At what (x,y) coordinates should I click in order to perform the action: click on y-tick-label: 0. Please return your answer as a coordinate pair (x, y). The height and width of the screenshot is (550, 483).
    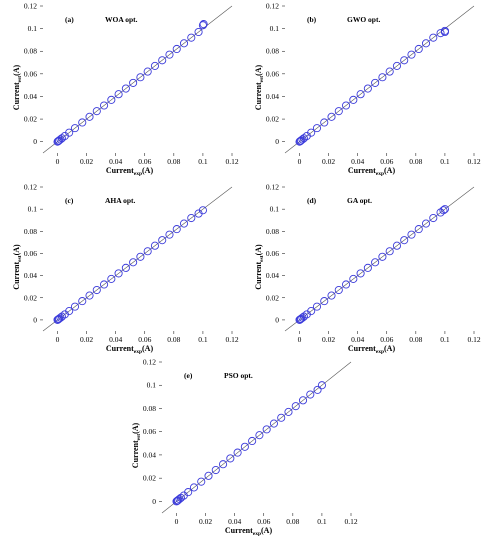
    Looking at the image, I should click on (35, 141).